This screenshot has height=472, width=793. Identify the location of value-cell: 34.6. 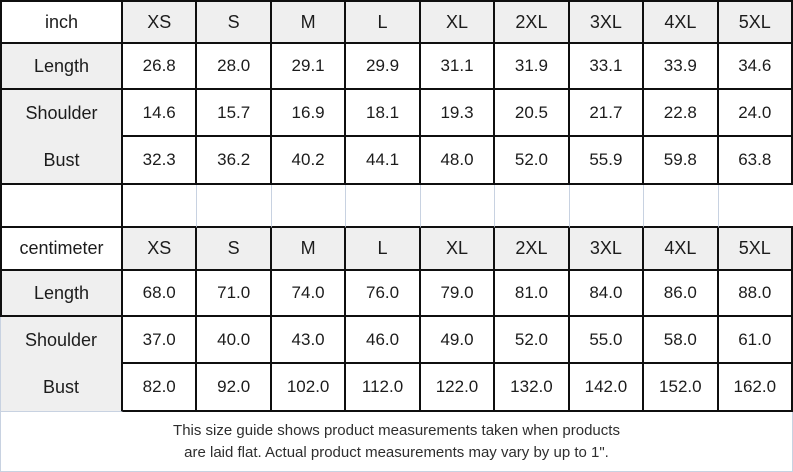
(755, 67).